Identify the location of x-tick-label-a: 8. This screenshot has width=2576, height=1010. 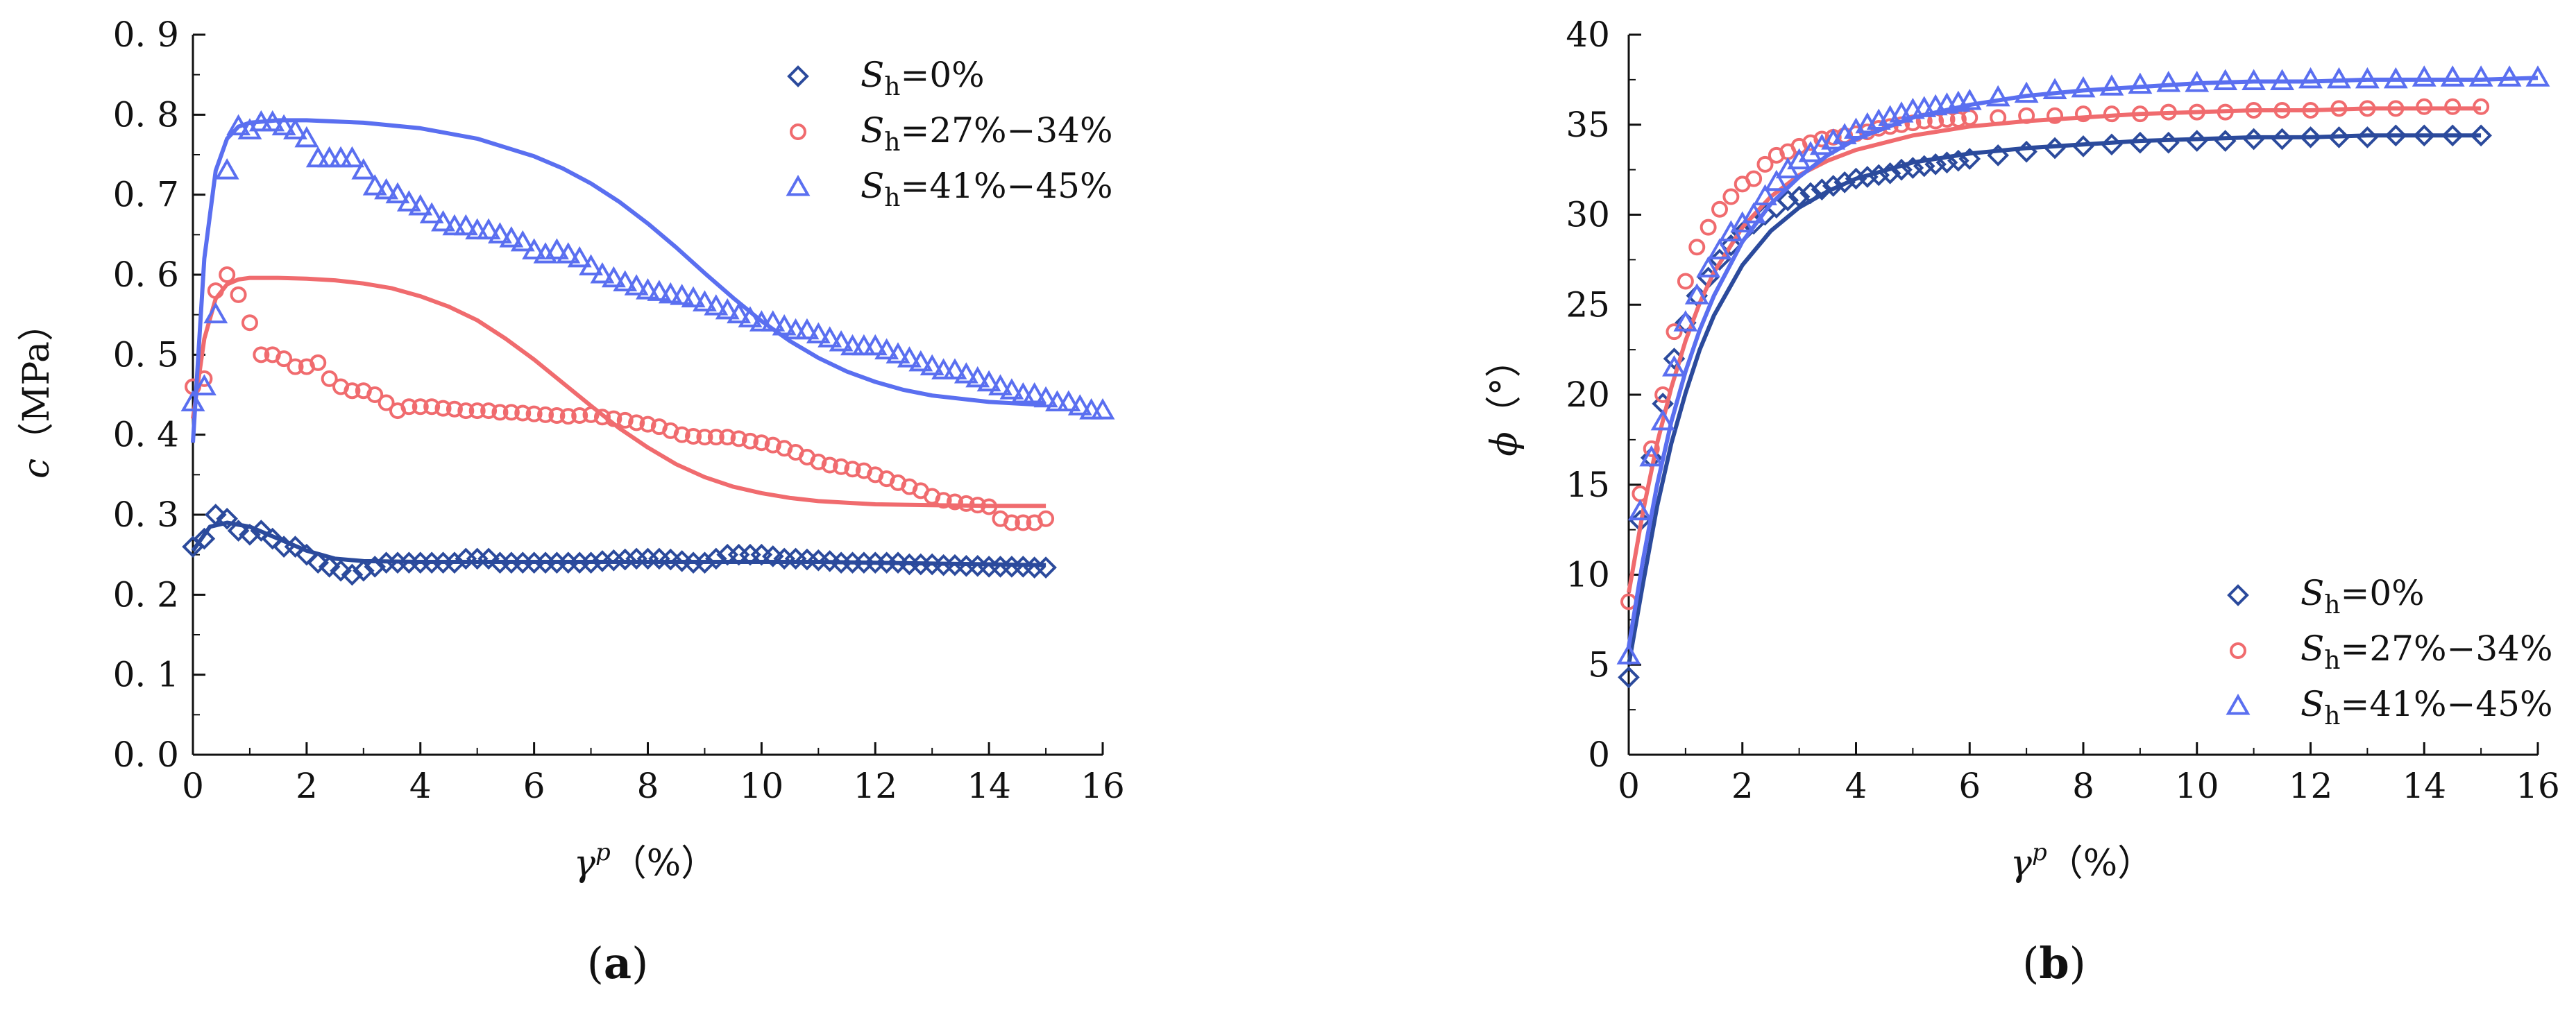
(648, 786).